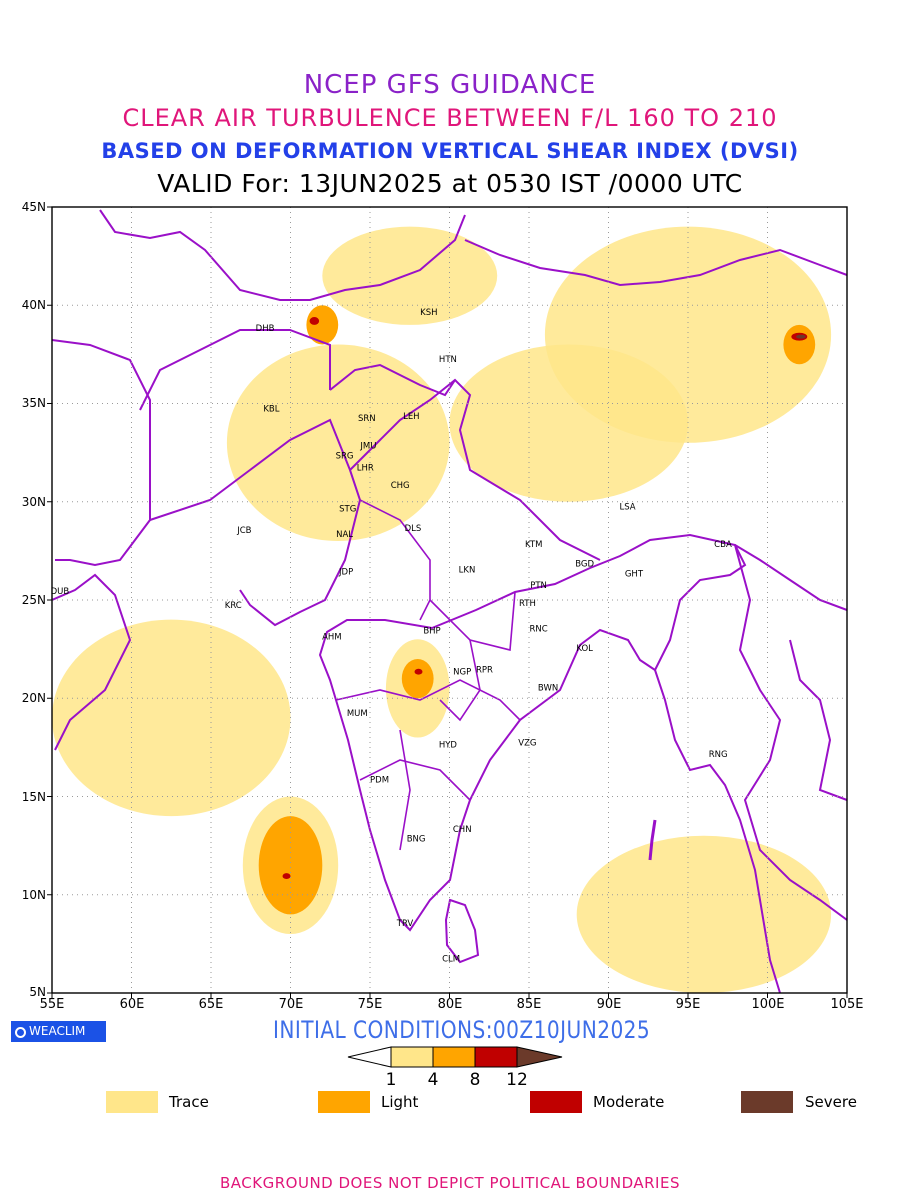 This screenshot has width=900, height=1200. I want to click on southeast-asia-coast, so click(790, 732).